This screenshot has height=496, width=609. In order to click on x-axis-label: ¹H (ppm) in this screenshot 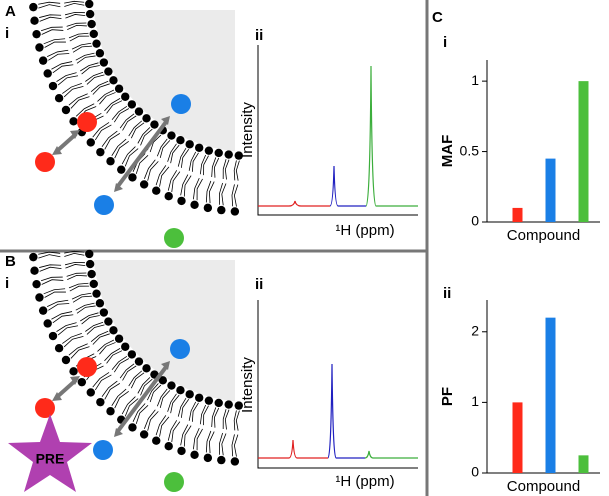, I will do `click(364, 481)`.